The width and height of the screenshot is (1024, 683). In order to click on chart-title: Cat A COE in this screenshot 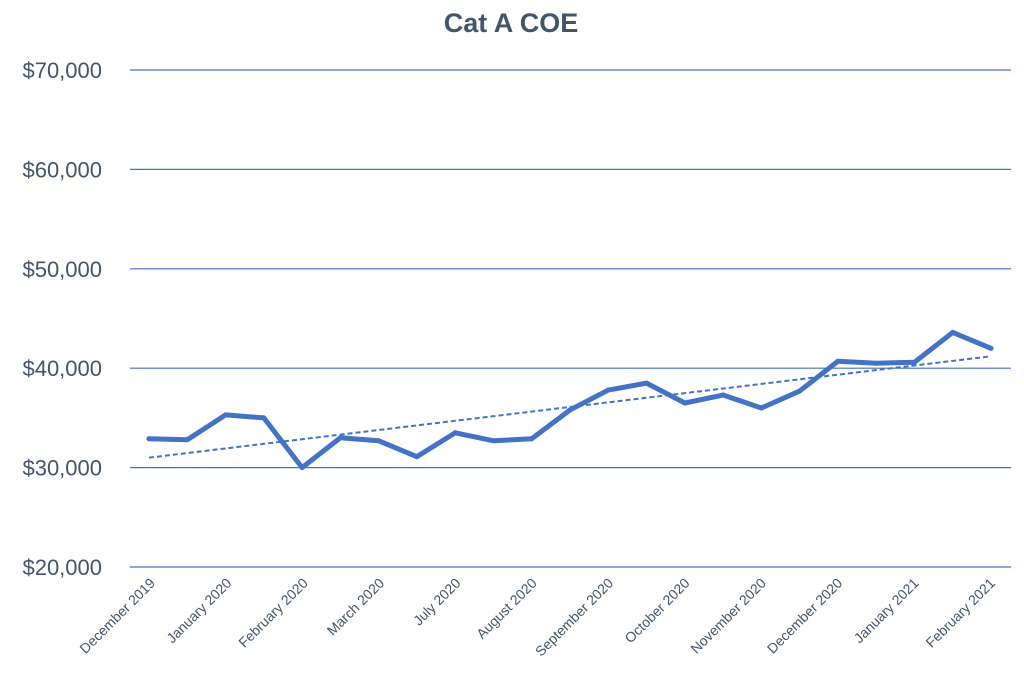, I will do `click(511, 23)`.